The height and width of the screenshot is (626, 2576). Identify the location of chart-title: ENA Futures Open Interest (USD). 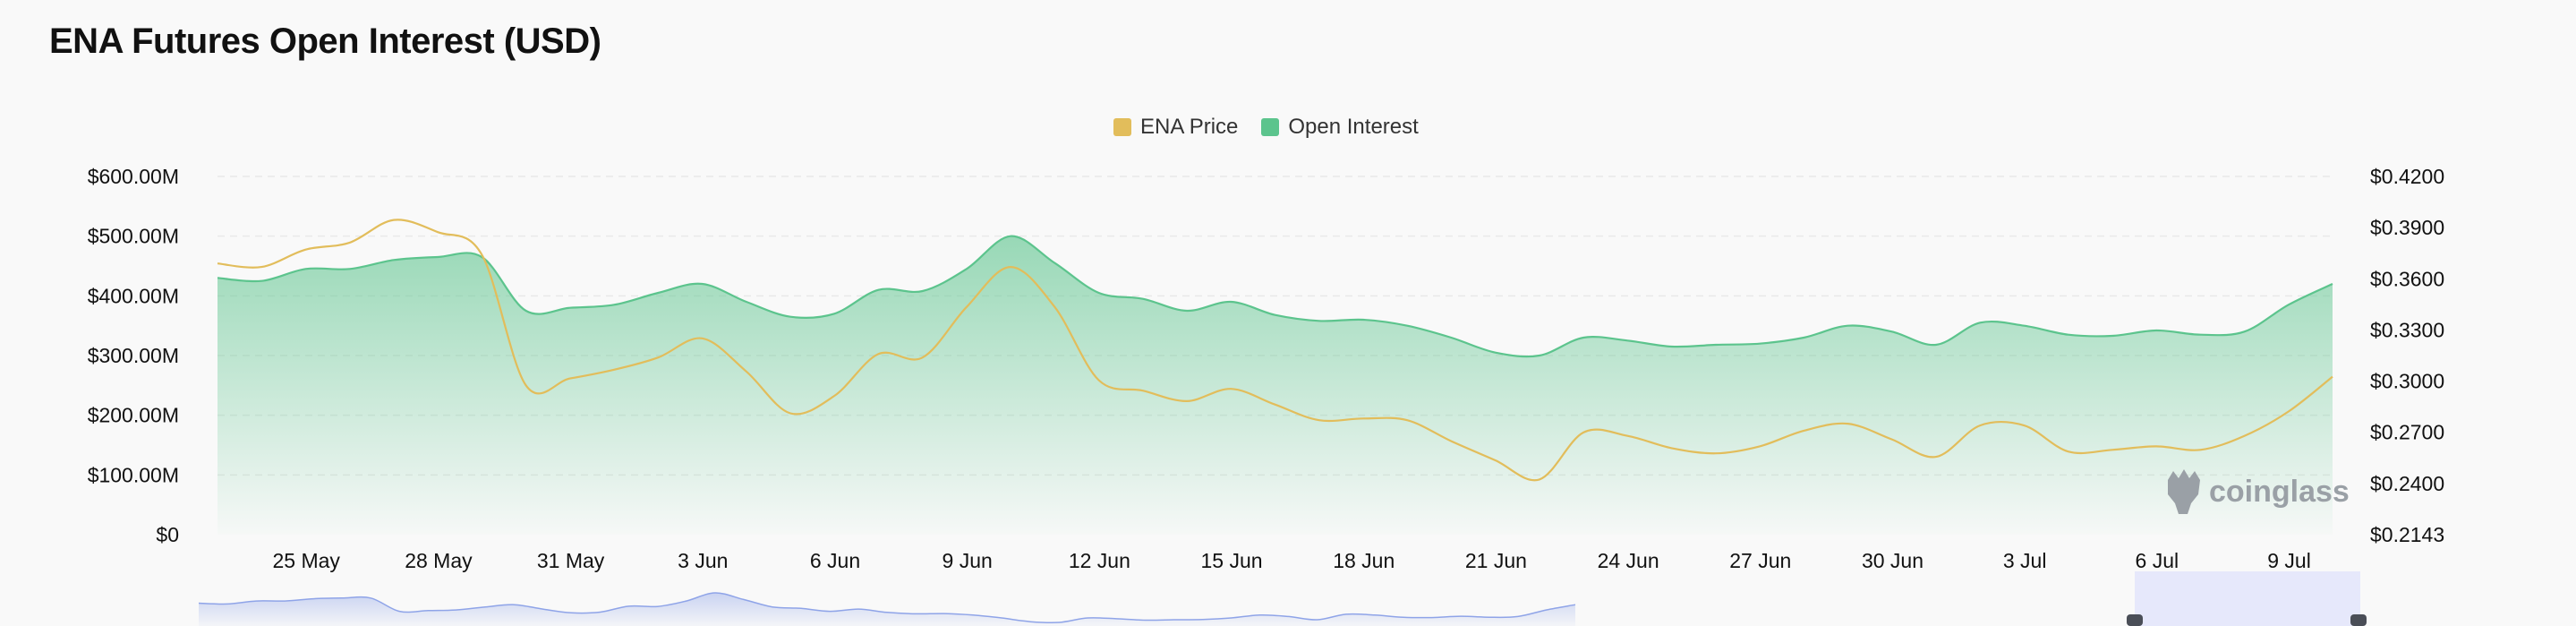
(325, 41).